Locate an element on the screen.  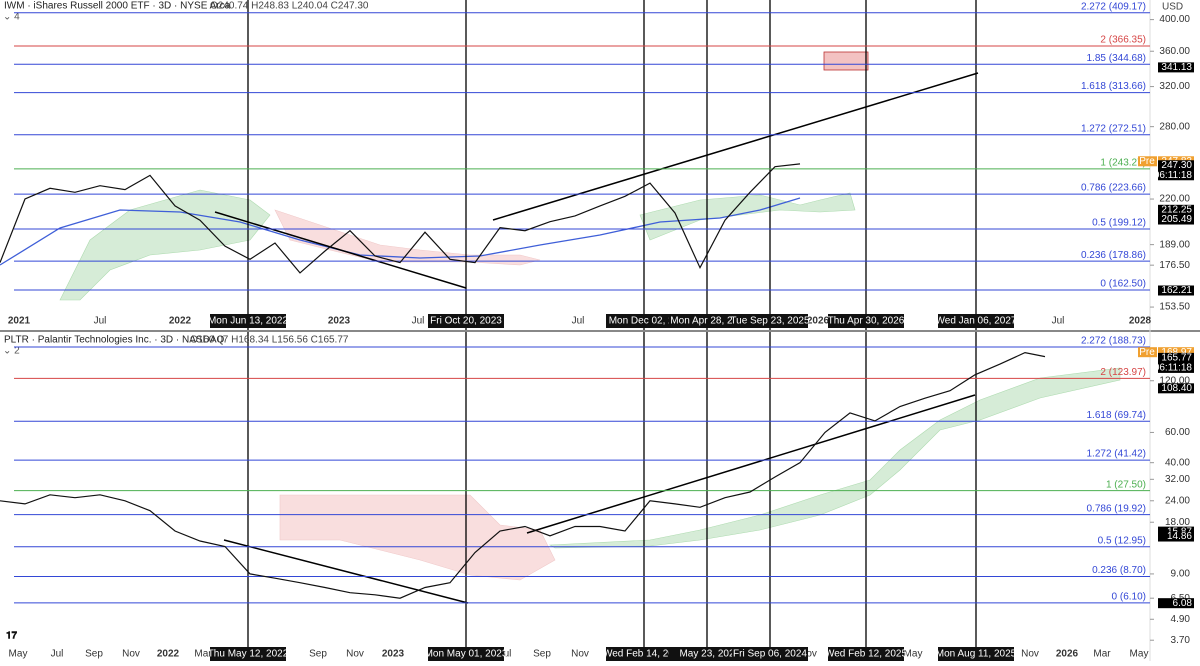
fib-label: 1.618 (313.66) is located at coordinates (1113, 86).